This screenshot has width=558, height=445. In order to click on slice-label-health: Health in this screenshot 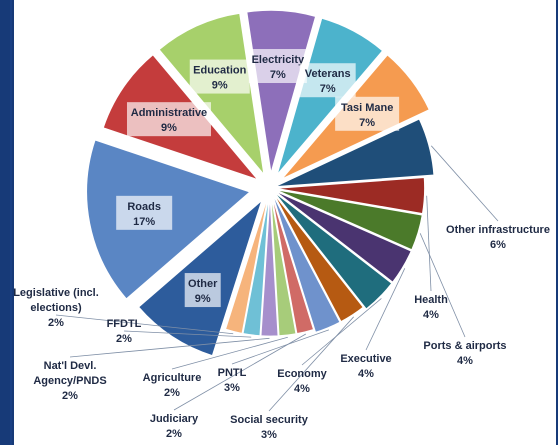, I will do `click(431, 300)`.